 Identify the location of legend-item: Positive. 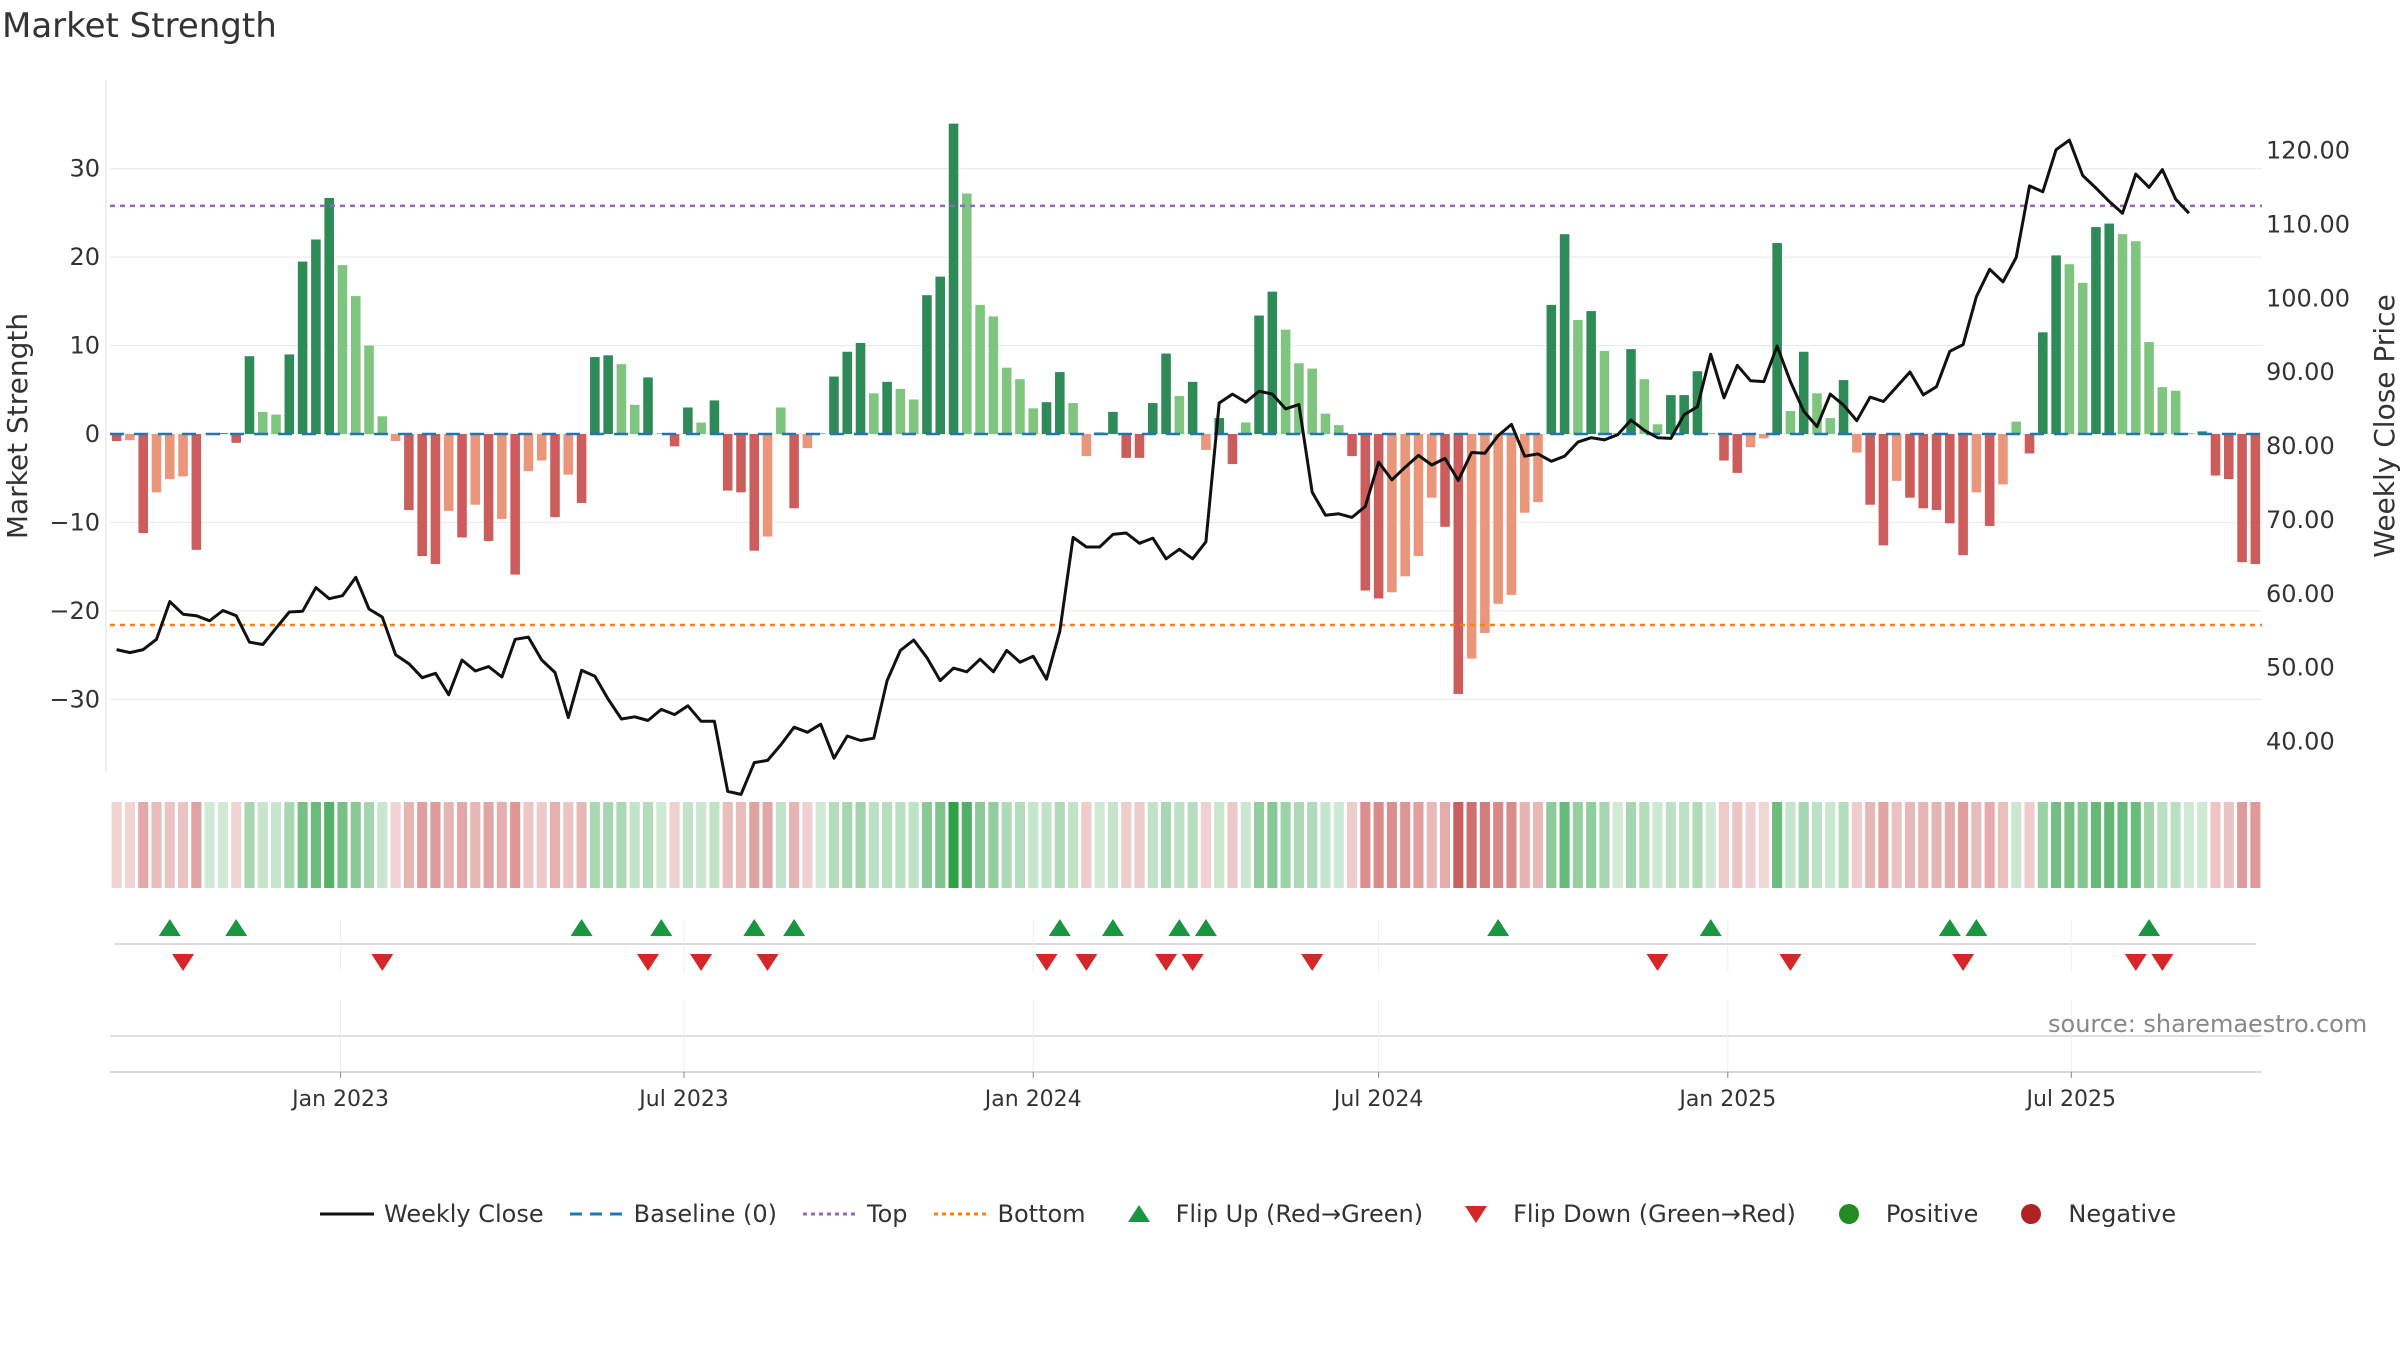
(1899, 1214).